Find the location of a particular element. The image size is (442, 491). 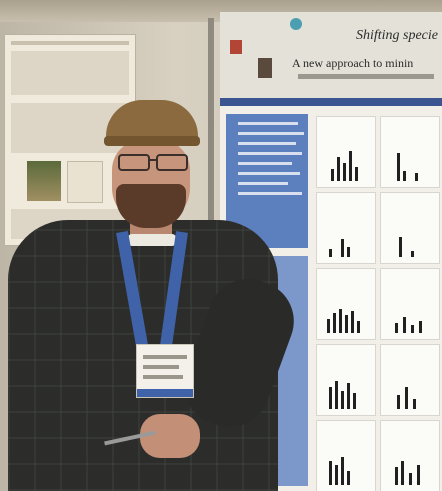

poster-header-band is located at coordinates (331, 102).